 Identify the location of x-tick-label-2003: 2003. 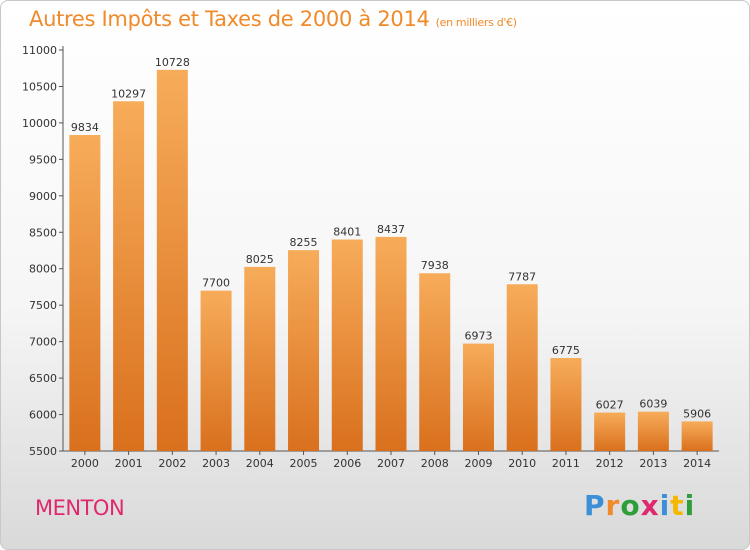
(216, 463).